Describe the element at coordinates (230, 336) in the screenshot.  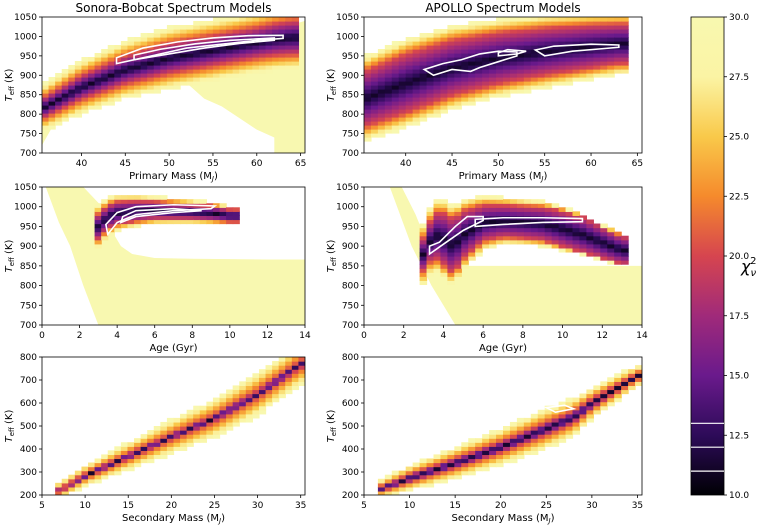
I see `x-tick-label: 10` at that location.